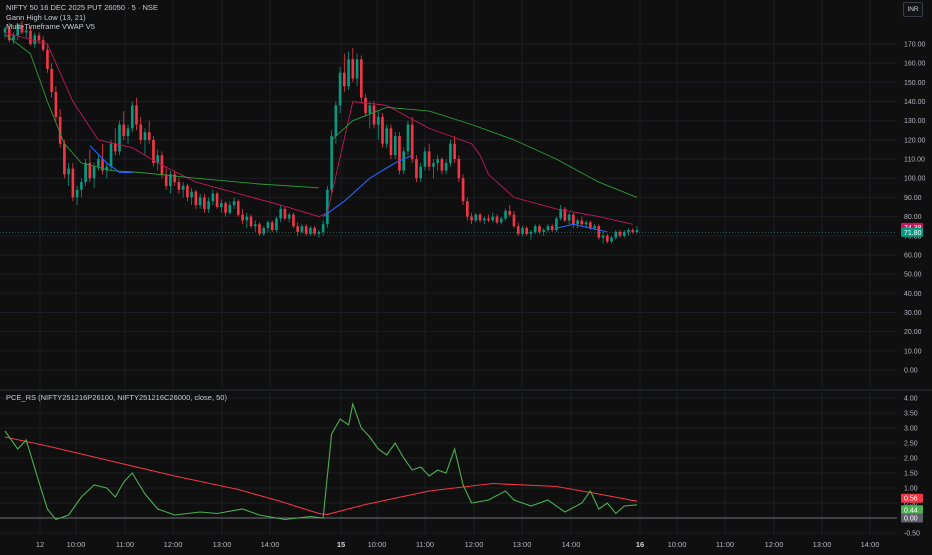 This screenshot has width=932, height=555. Describe the element at coordinates (915, 121) in the screenshot. I see `y-tick-label: 130.00` at that location.